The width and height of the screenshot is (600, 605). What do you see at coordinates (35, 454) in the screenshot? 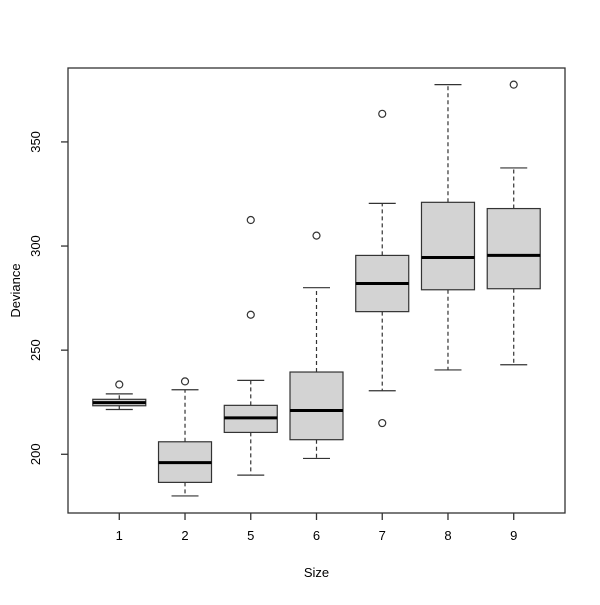
I see `y-axis-tick-label: 200` at bounding box center [35, 454].